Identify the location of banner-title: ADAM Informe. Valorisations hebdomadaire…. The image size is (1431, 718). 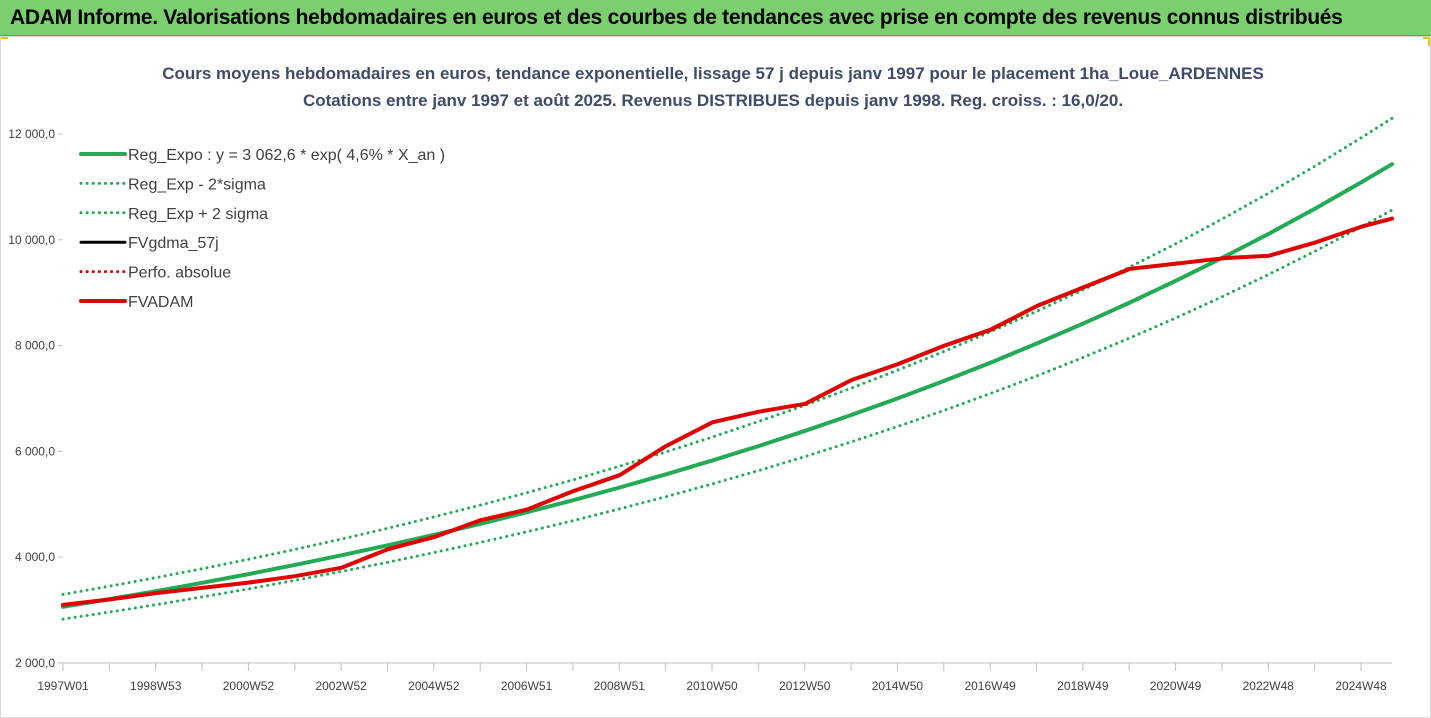
(676, 17).